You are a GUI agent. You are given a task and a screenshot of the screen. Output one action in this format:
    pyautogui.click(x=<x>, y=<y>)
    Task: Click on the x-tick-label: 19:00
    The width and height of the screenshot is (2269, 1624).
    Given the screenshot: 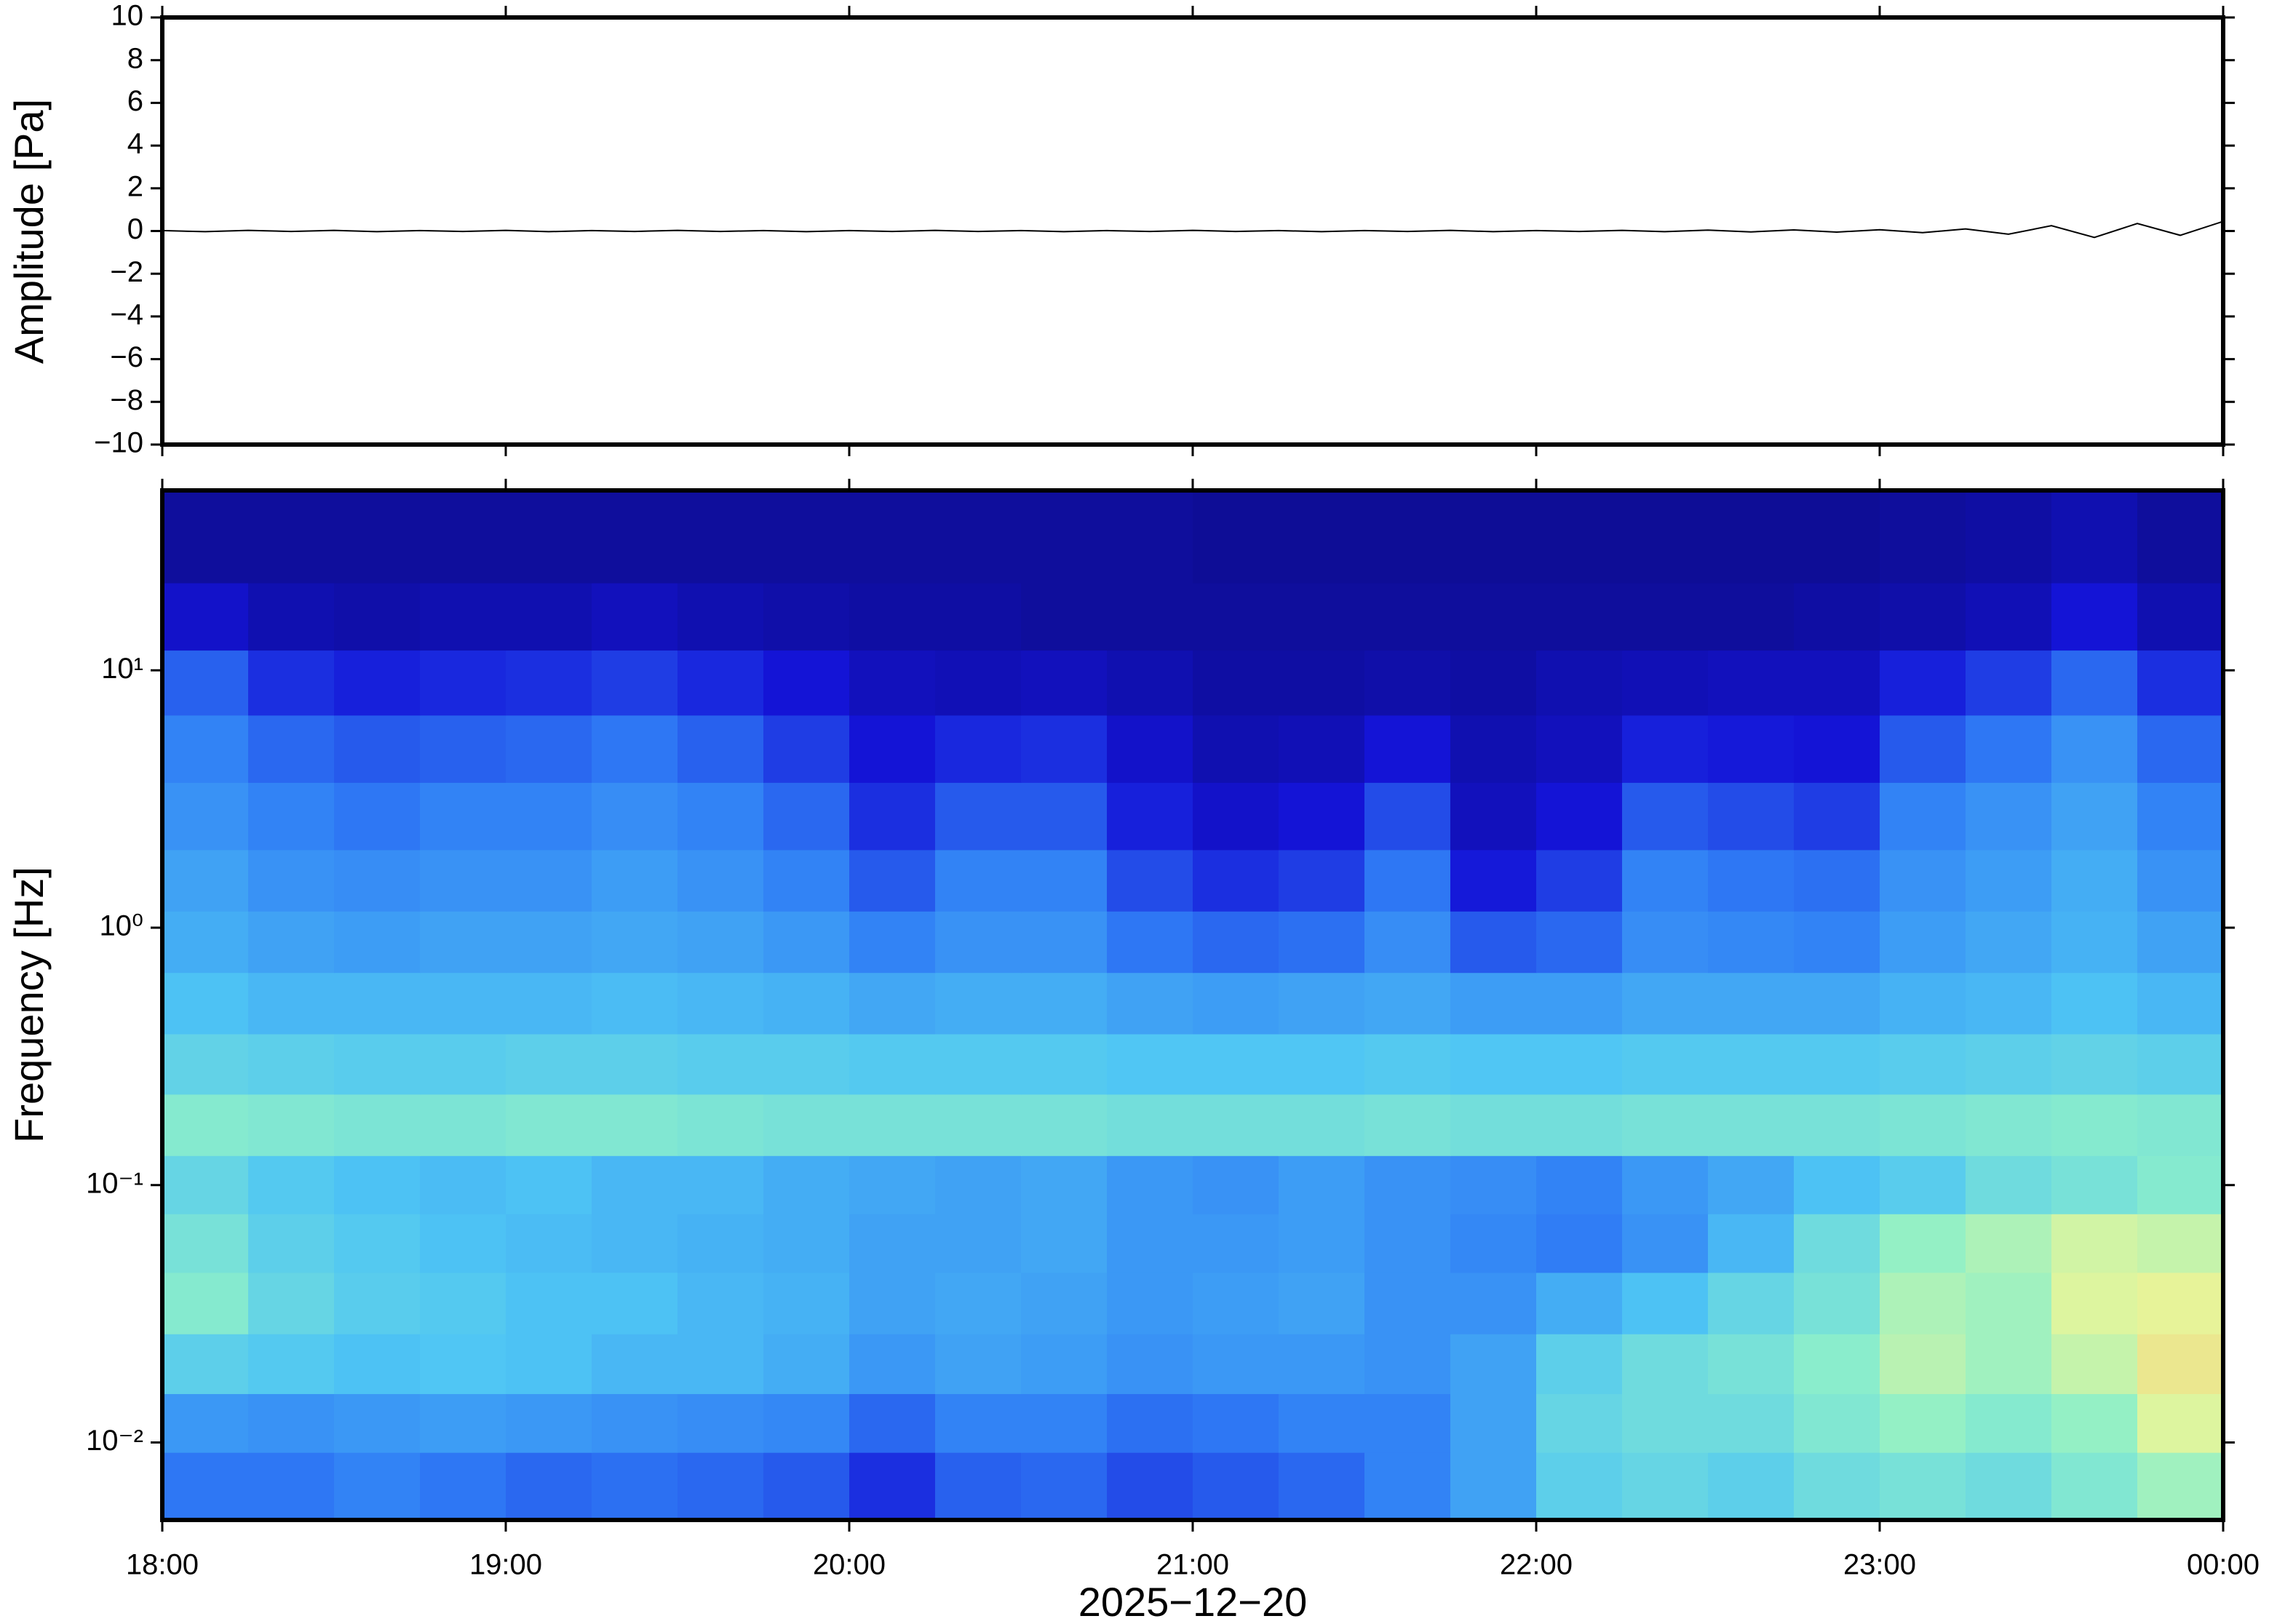 What is the action you would take?
    pyautogui.click(x=506, y=1565)
    